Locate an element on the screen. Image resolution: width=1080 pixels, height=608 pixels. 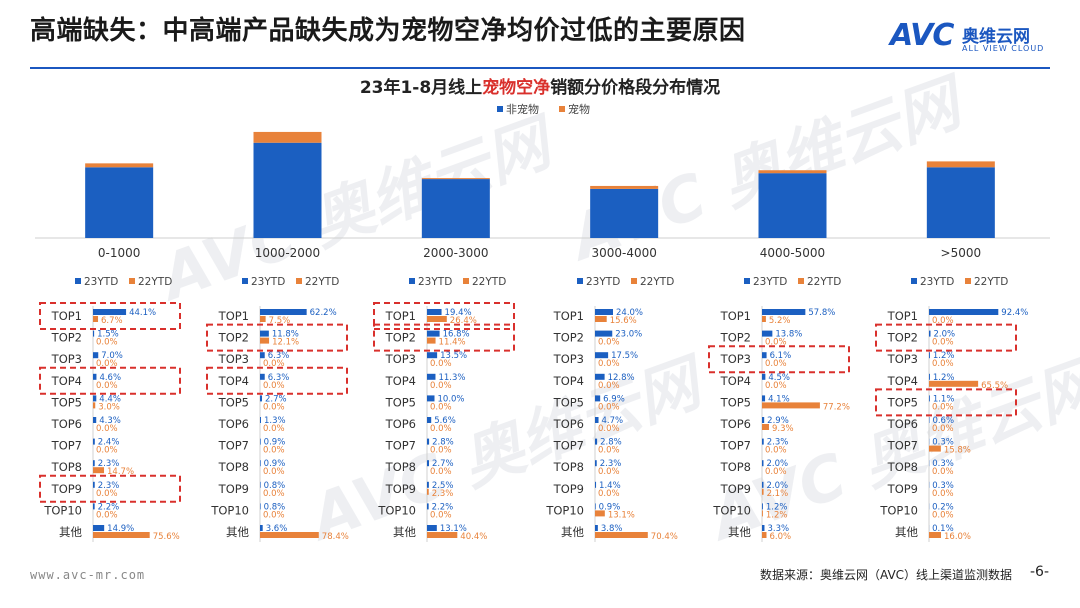
panel-2-value-22-5: 0.0% is located at coordinates (441, 429).